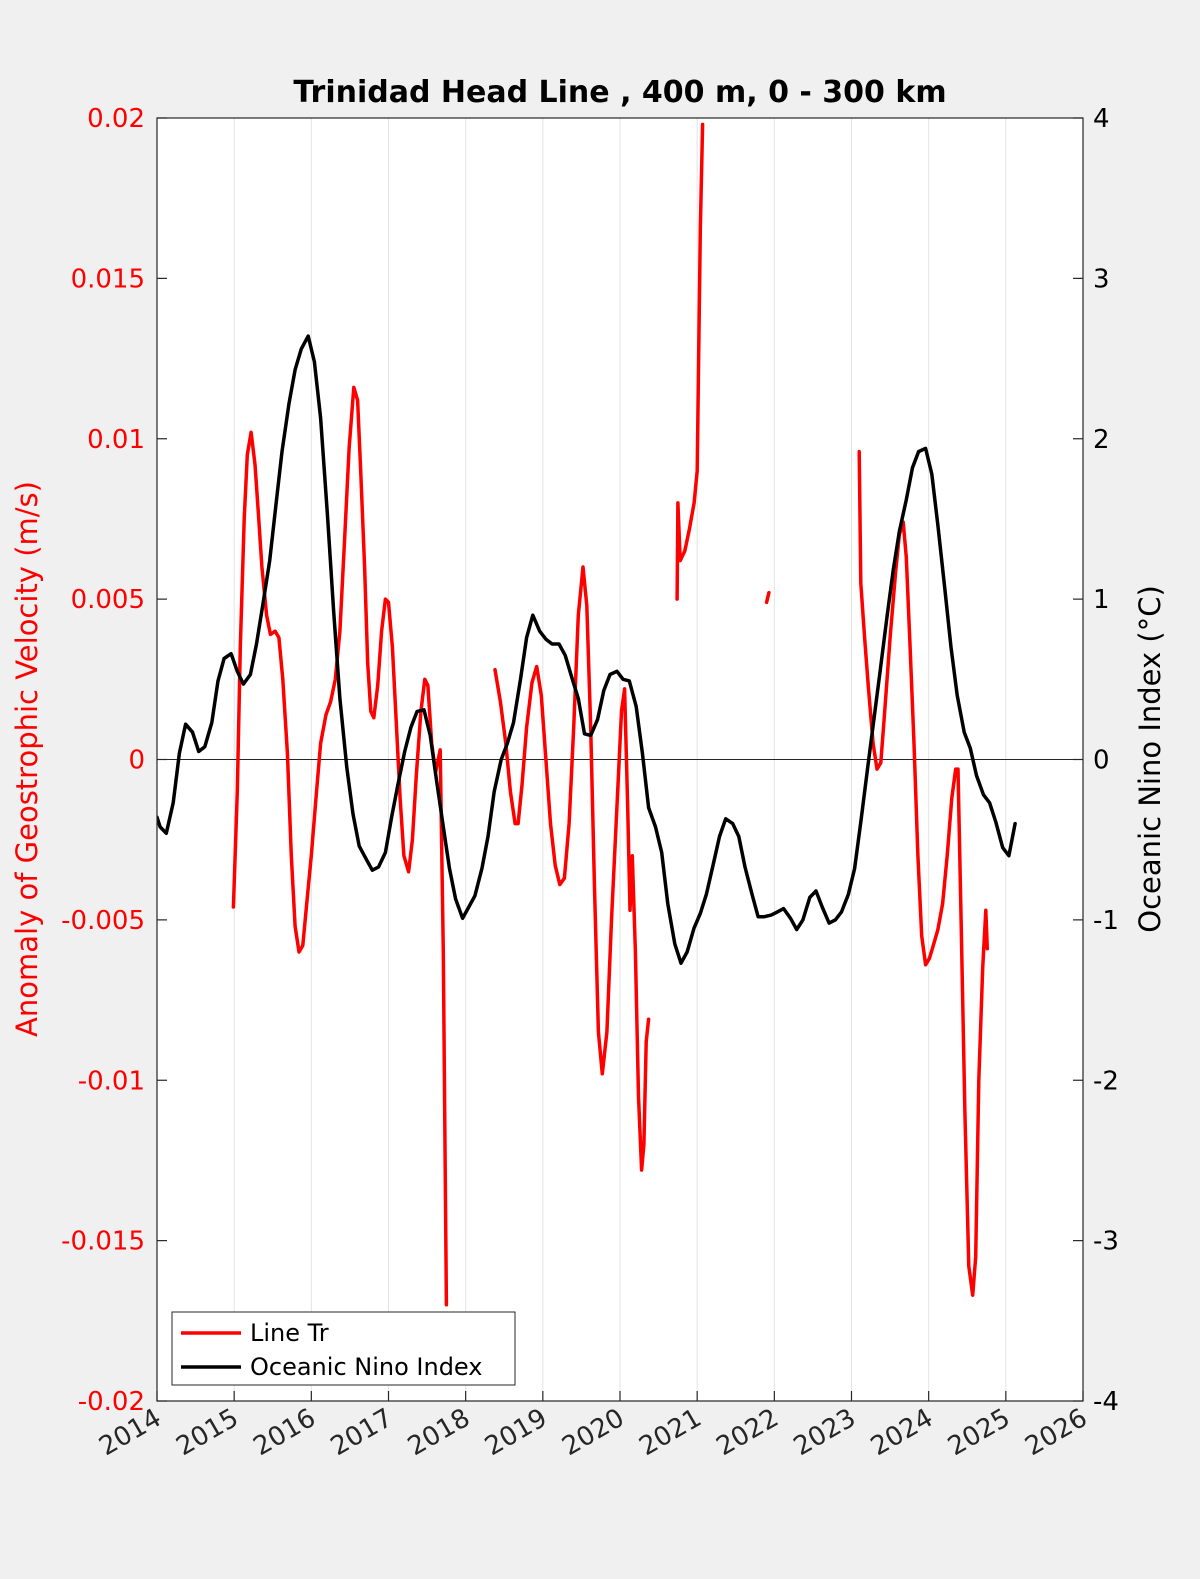 This screenshot has width=1200, height=1579. What do you see at coordinates (619, 92) in the screenshot?
I see `chart-title: Trinidad Head Line , 400 m, 0 - 300 km` at bounding box center [619, 92].